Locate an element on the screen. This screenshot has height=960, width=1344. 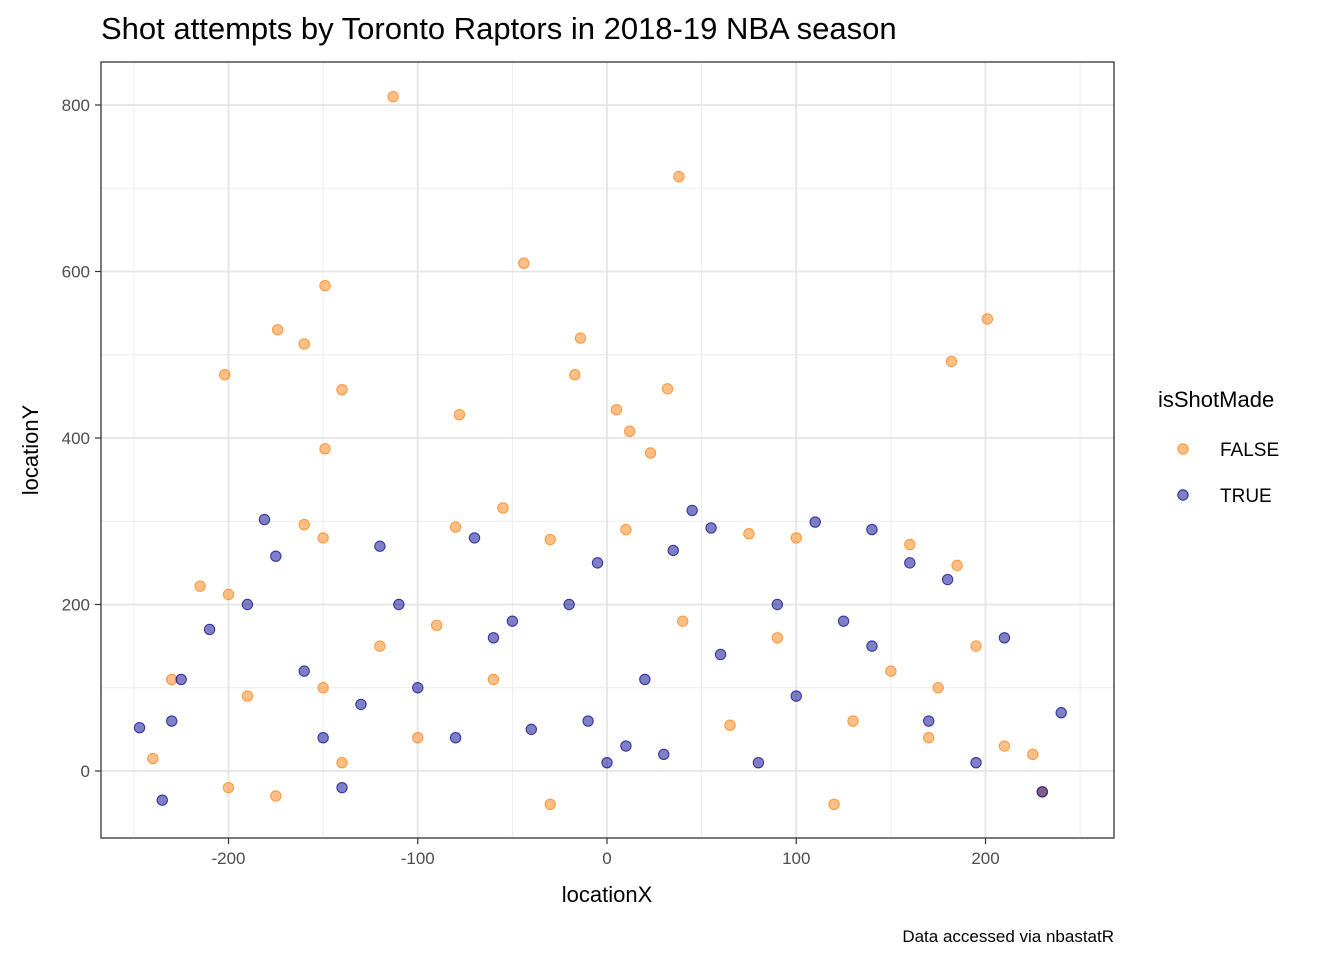
y-axis: 0 200 400 600 800 is located at coordinates (81, 438).